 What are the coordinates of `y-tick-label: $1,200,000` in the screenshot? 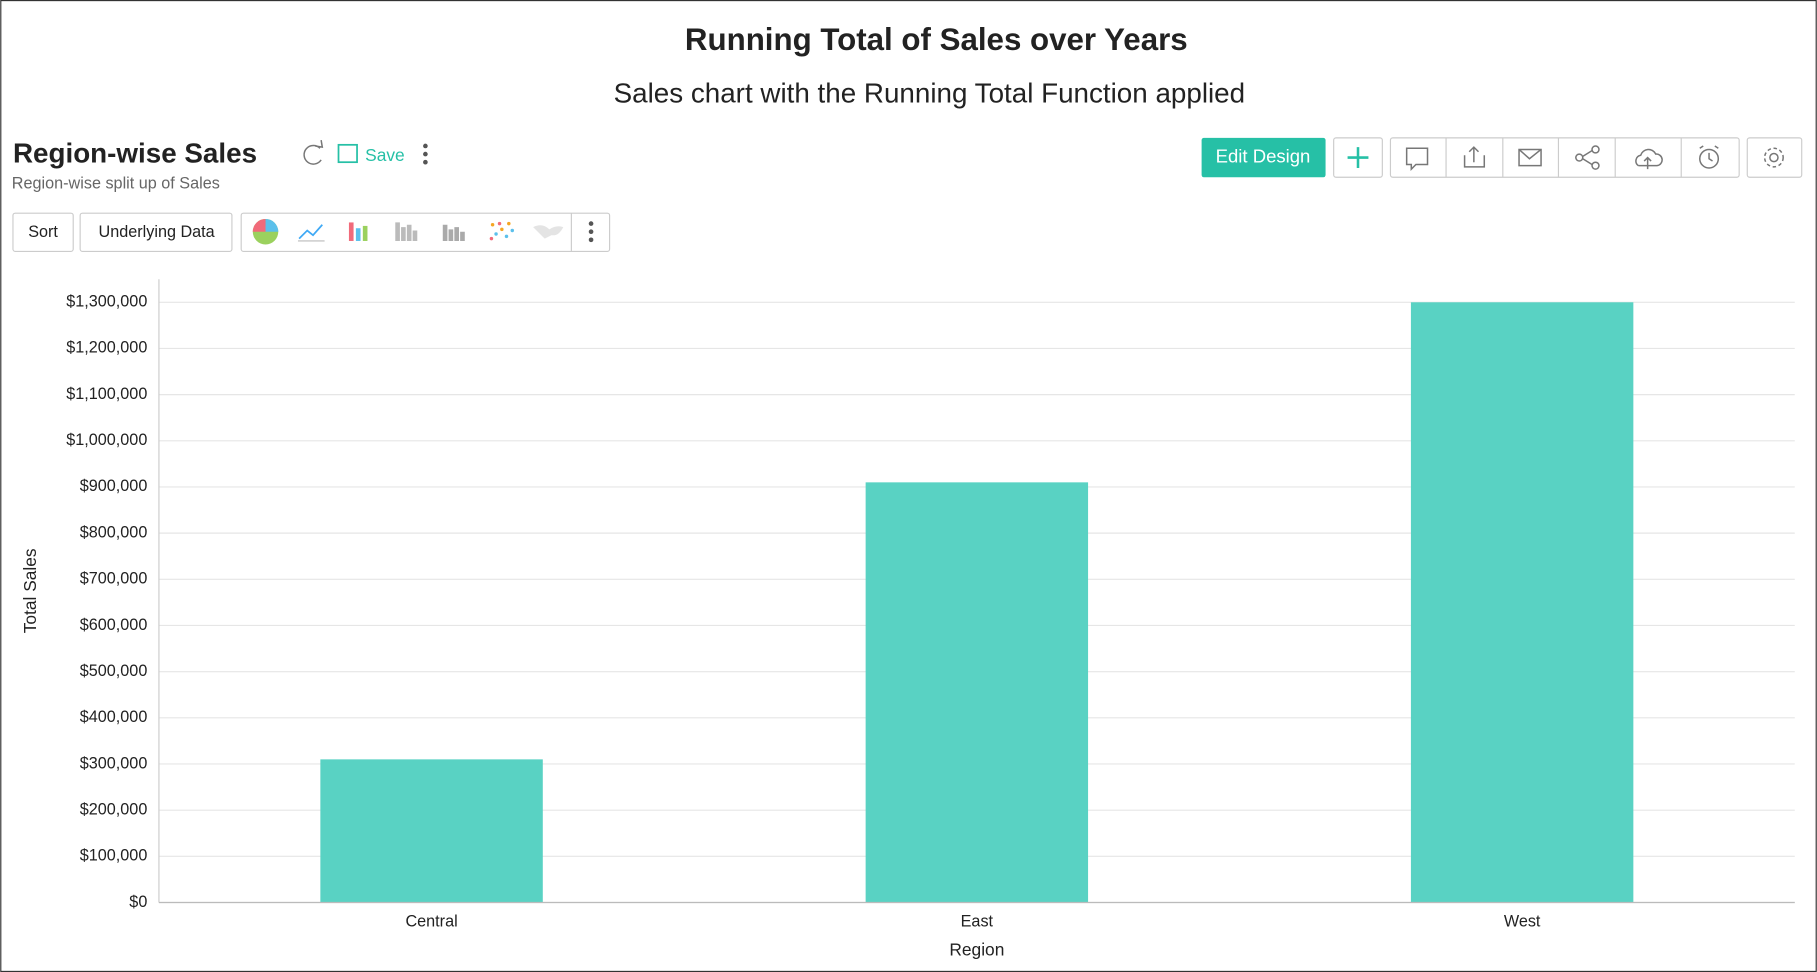 It's located at (106, 348).